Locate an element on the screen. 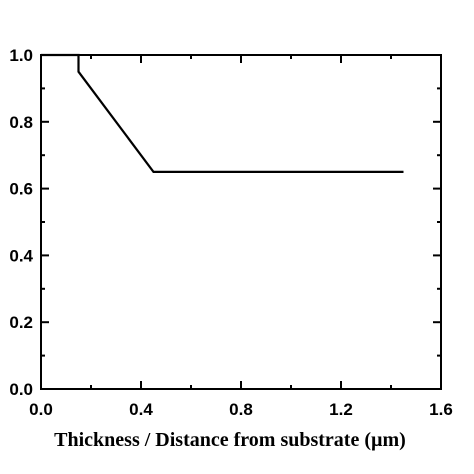 Image resolution: width=474 pixels, height=474 pixels. x-tick-label: 1.6 is located at coordinates (441, 409).